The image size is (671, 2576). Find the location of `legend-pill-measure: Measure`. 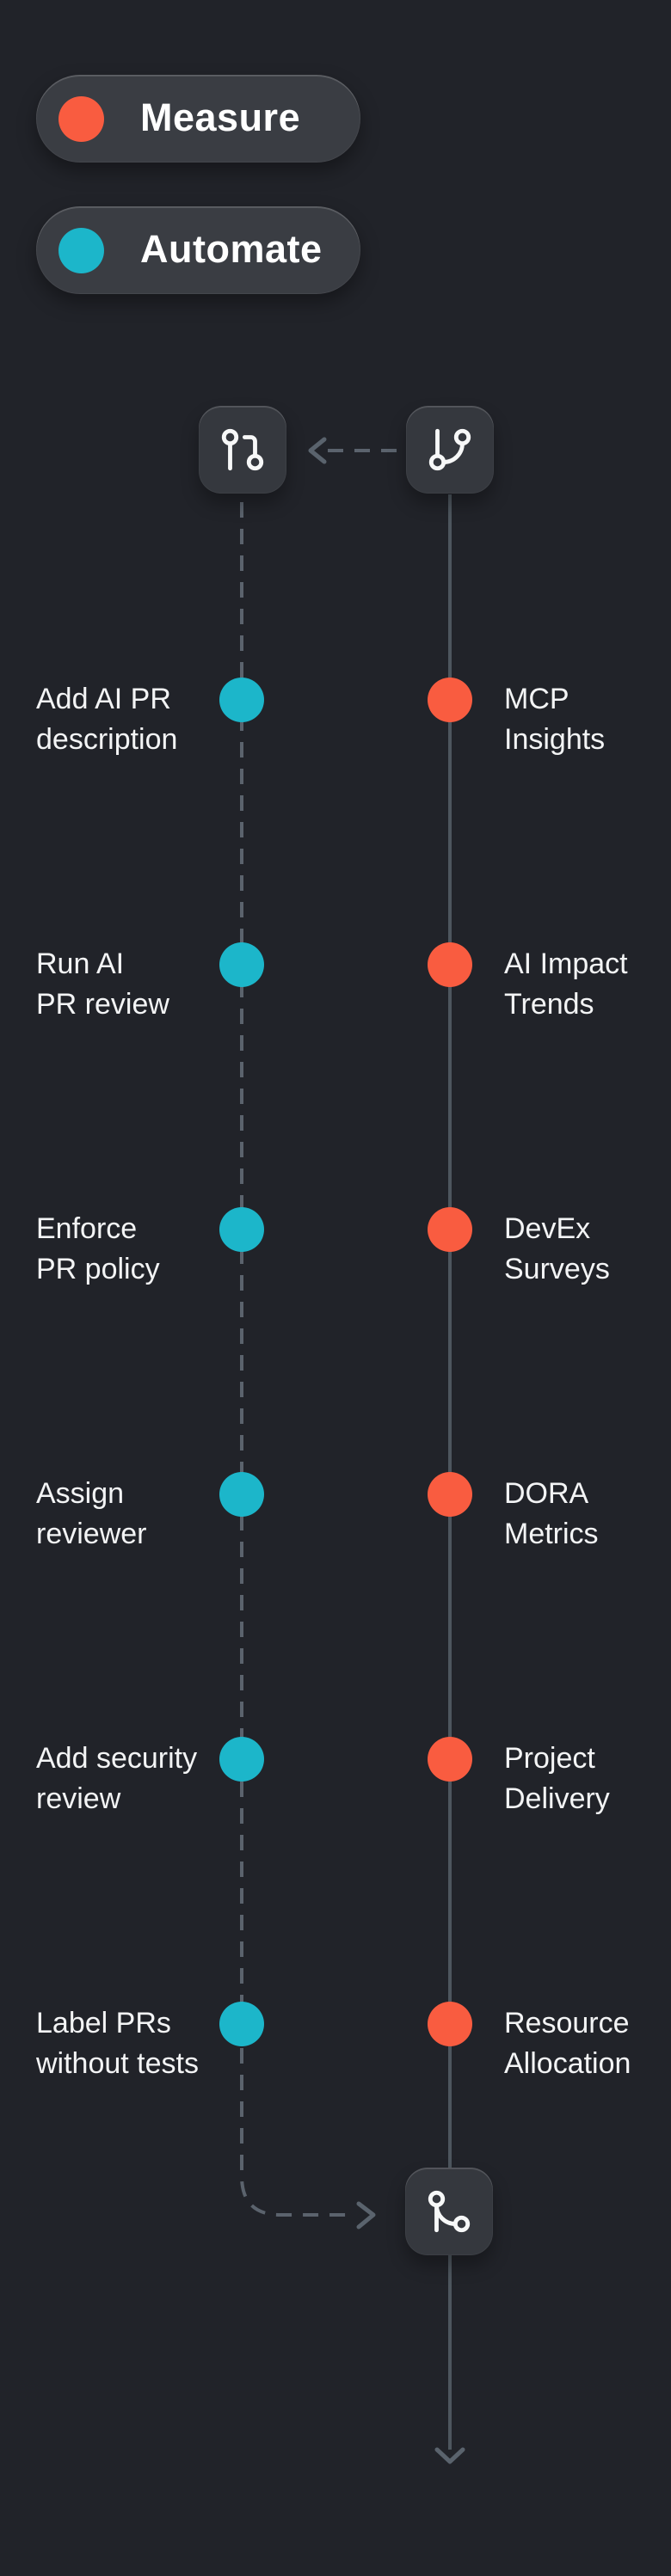

legend-pill-measure: Measure is located at coordinates (198, 119).